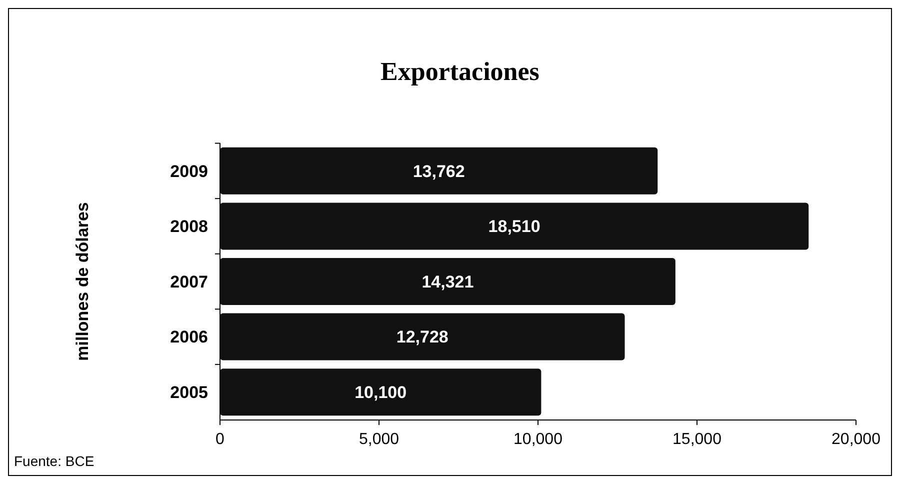  Describe the element at coordinates (189, 171) in the screenshot. I see `y-tick-label: 2009` at that location.